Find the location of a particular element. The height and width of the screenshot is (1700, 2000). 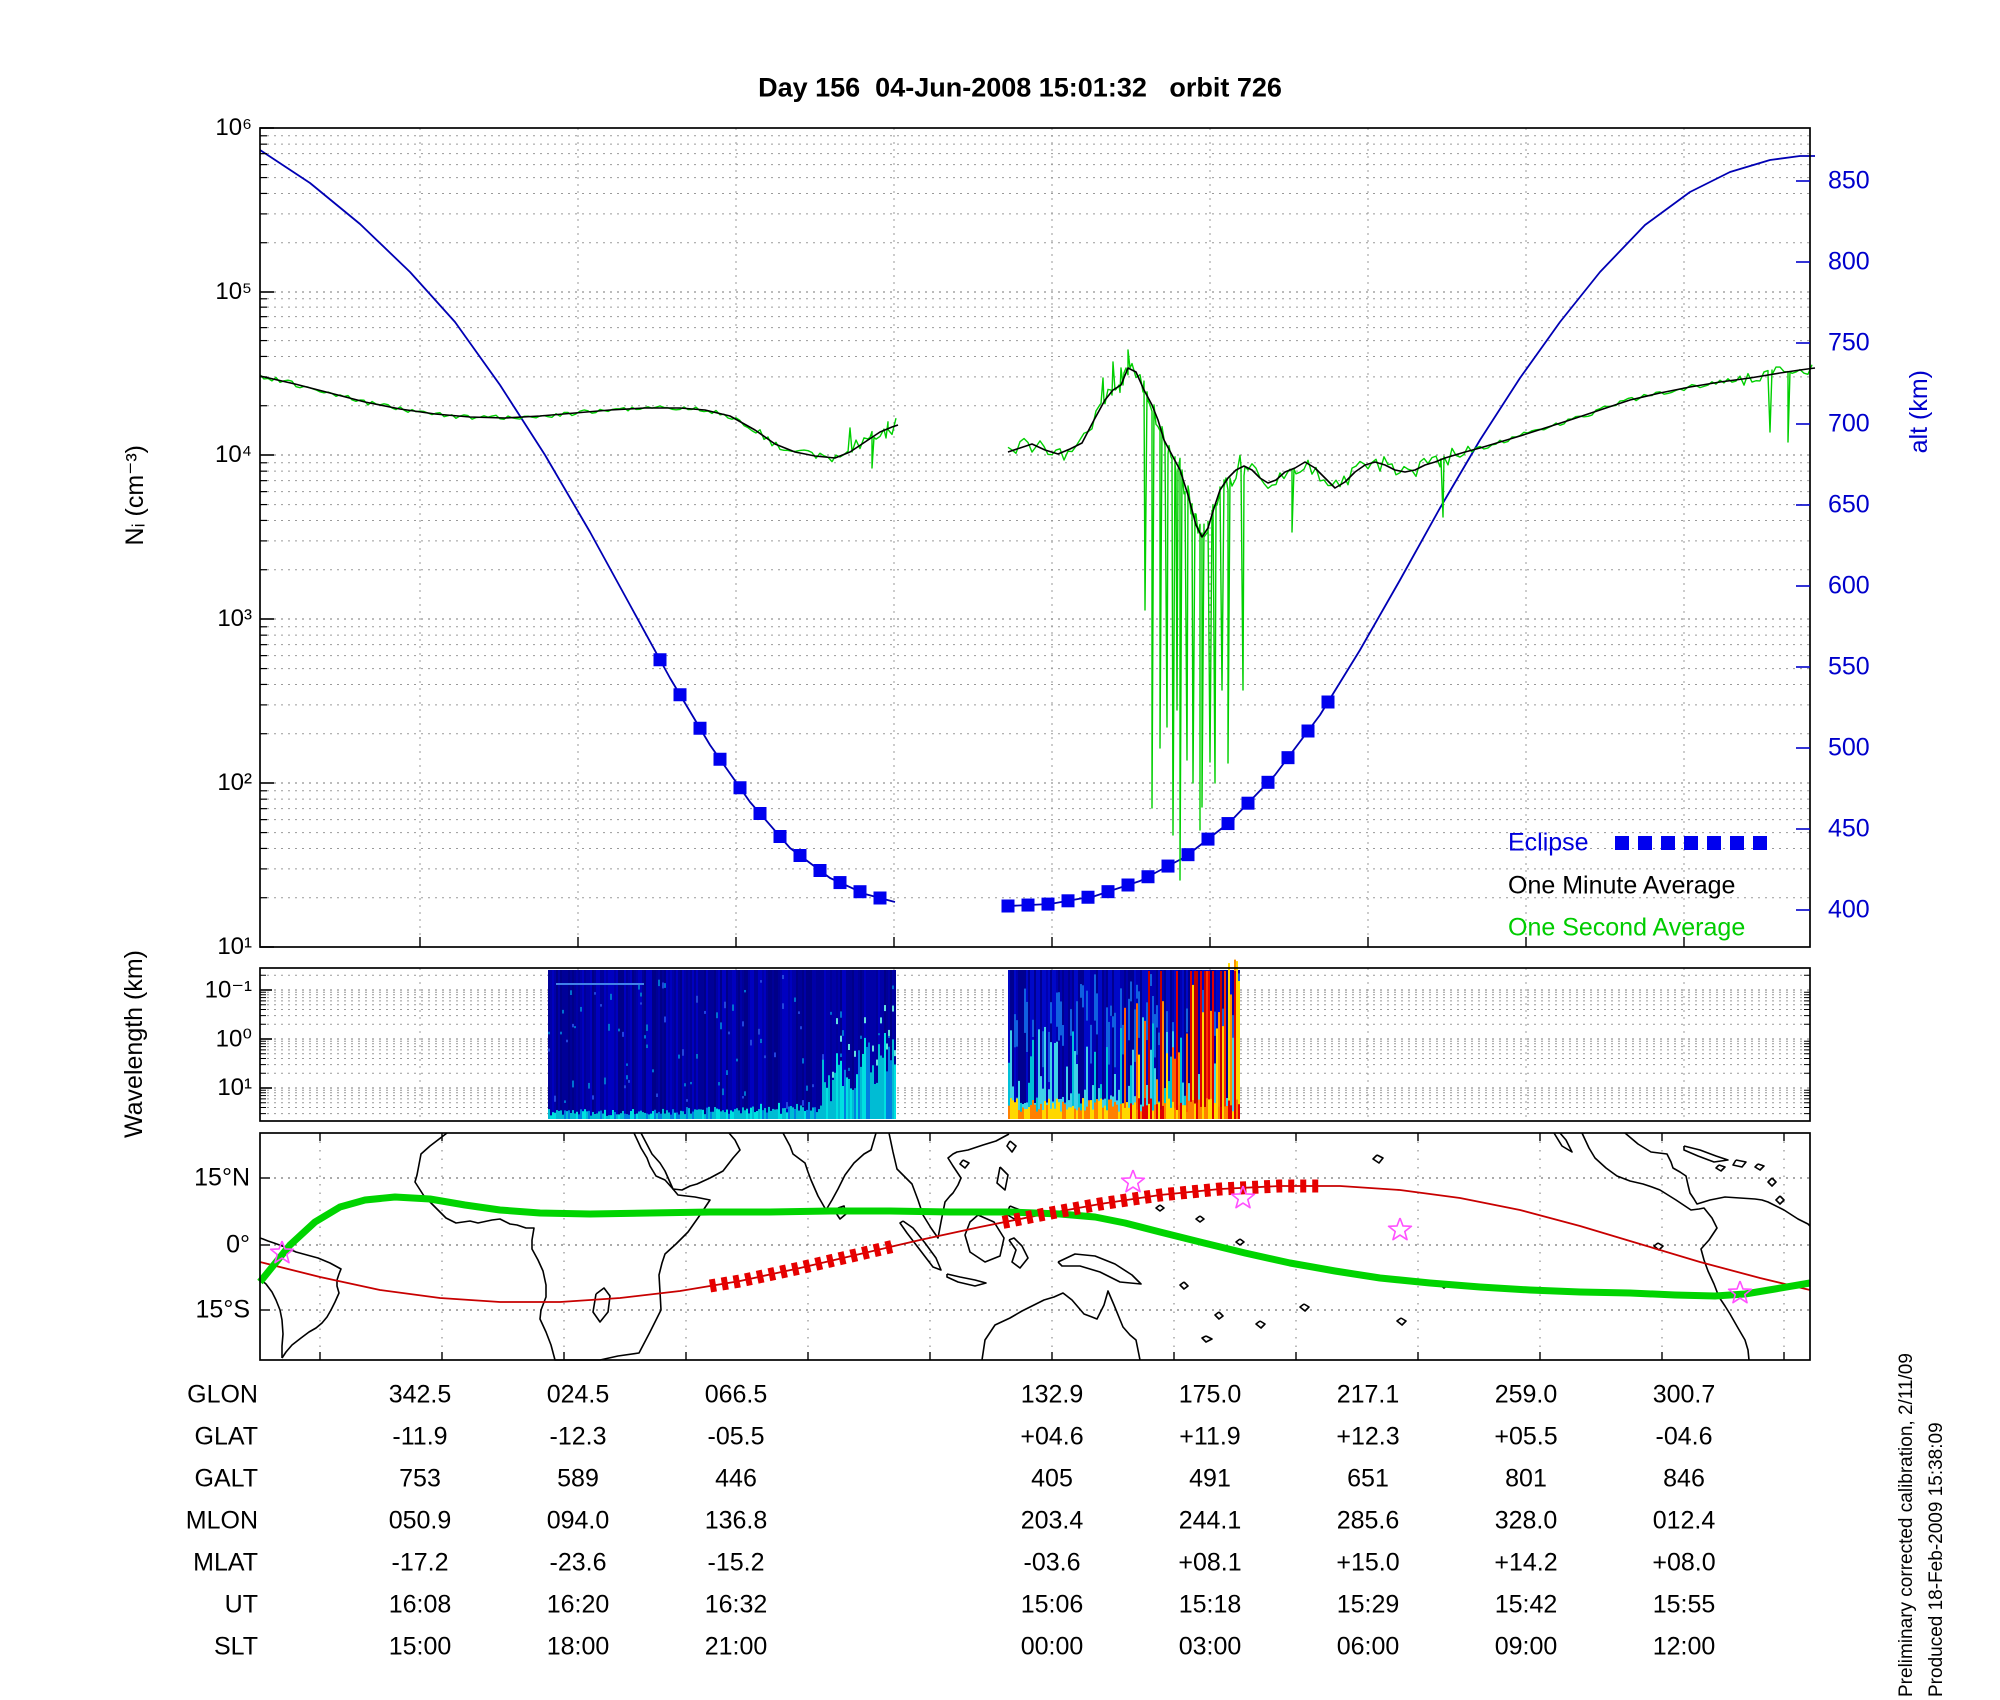

y-tick-label-density: 10⁴ is located at coordinates (233, 454).